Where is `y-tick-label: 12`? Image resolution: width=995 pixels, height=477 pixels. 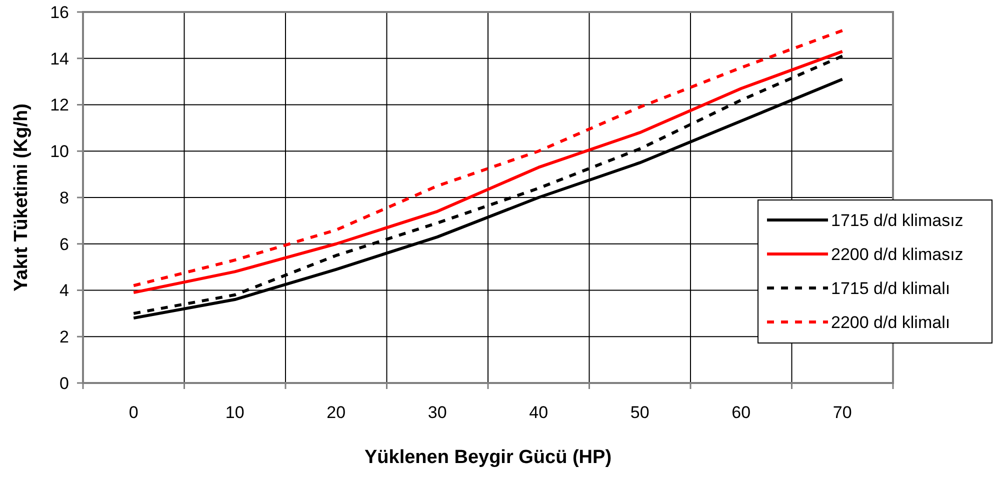 y-tick-label: 12 is located at coordinates (59, 105).